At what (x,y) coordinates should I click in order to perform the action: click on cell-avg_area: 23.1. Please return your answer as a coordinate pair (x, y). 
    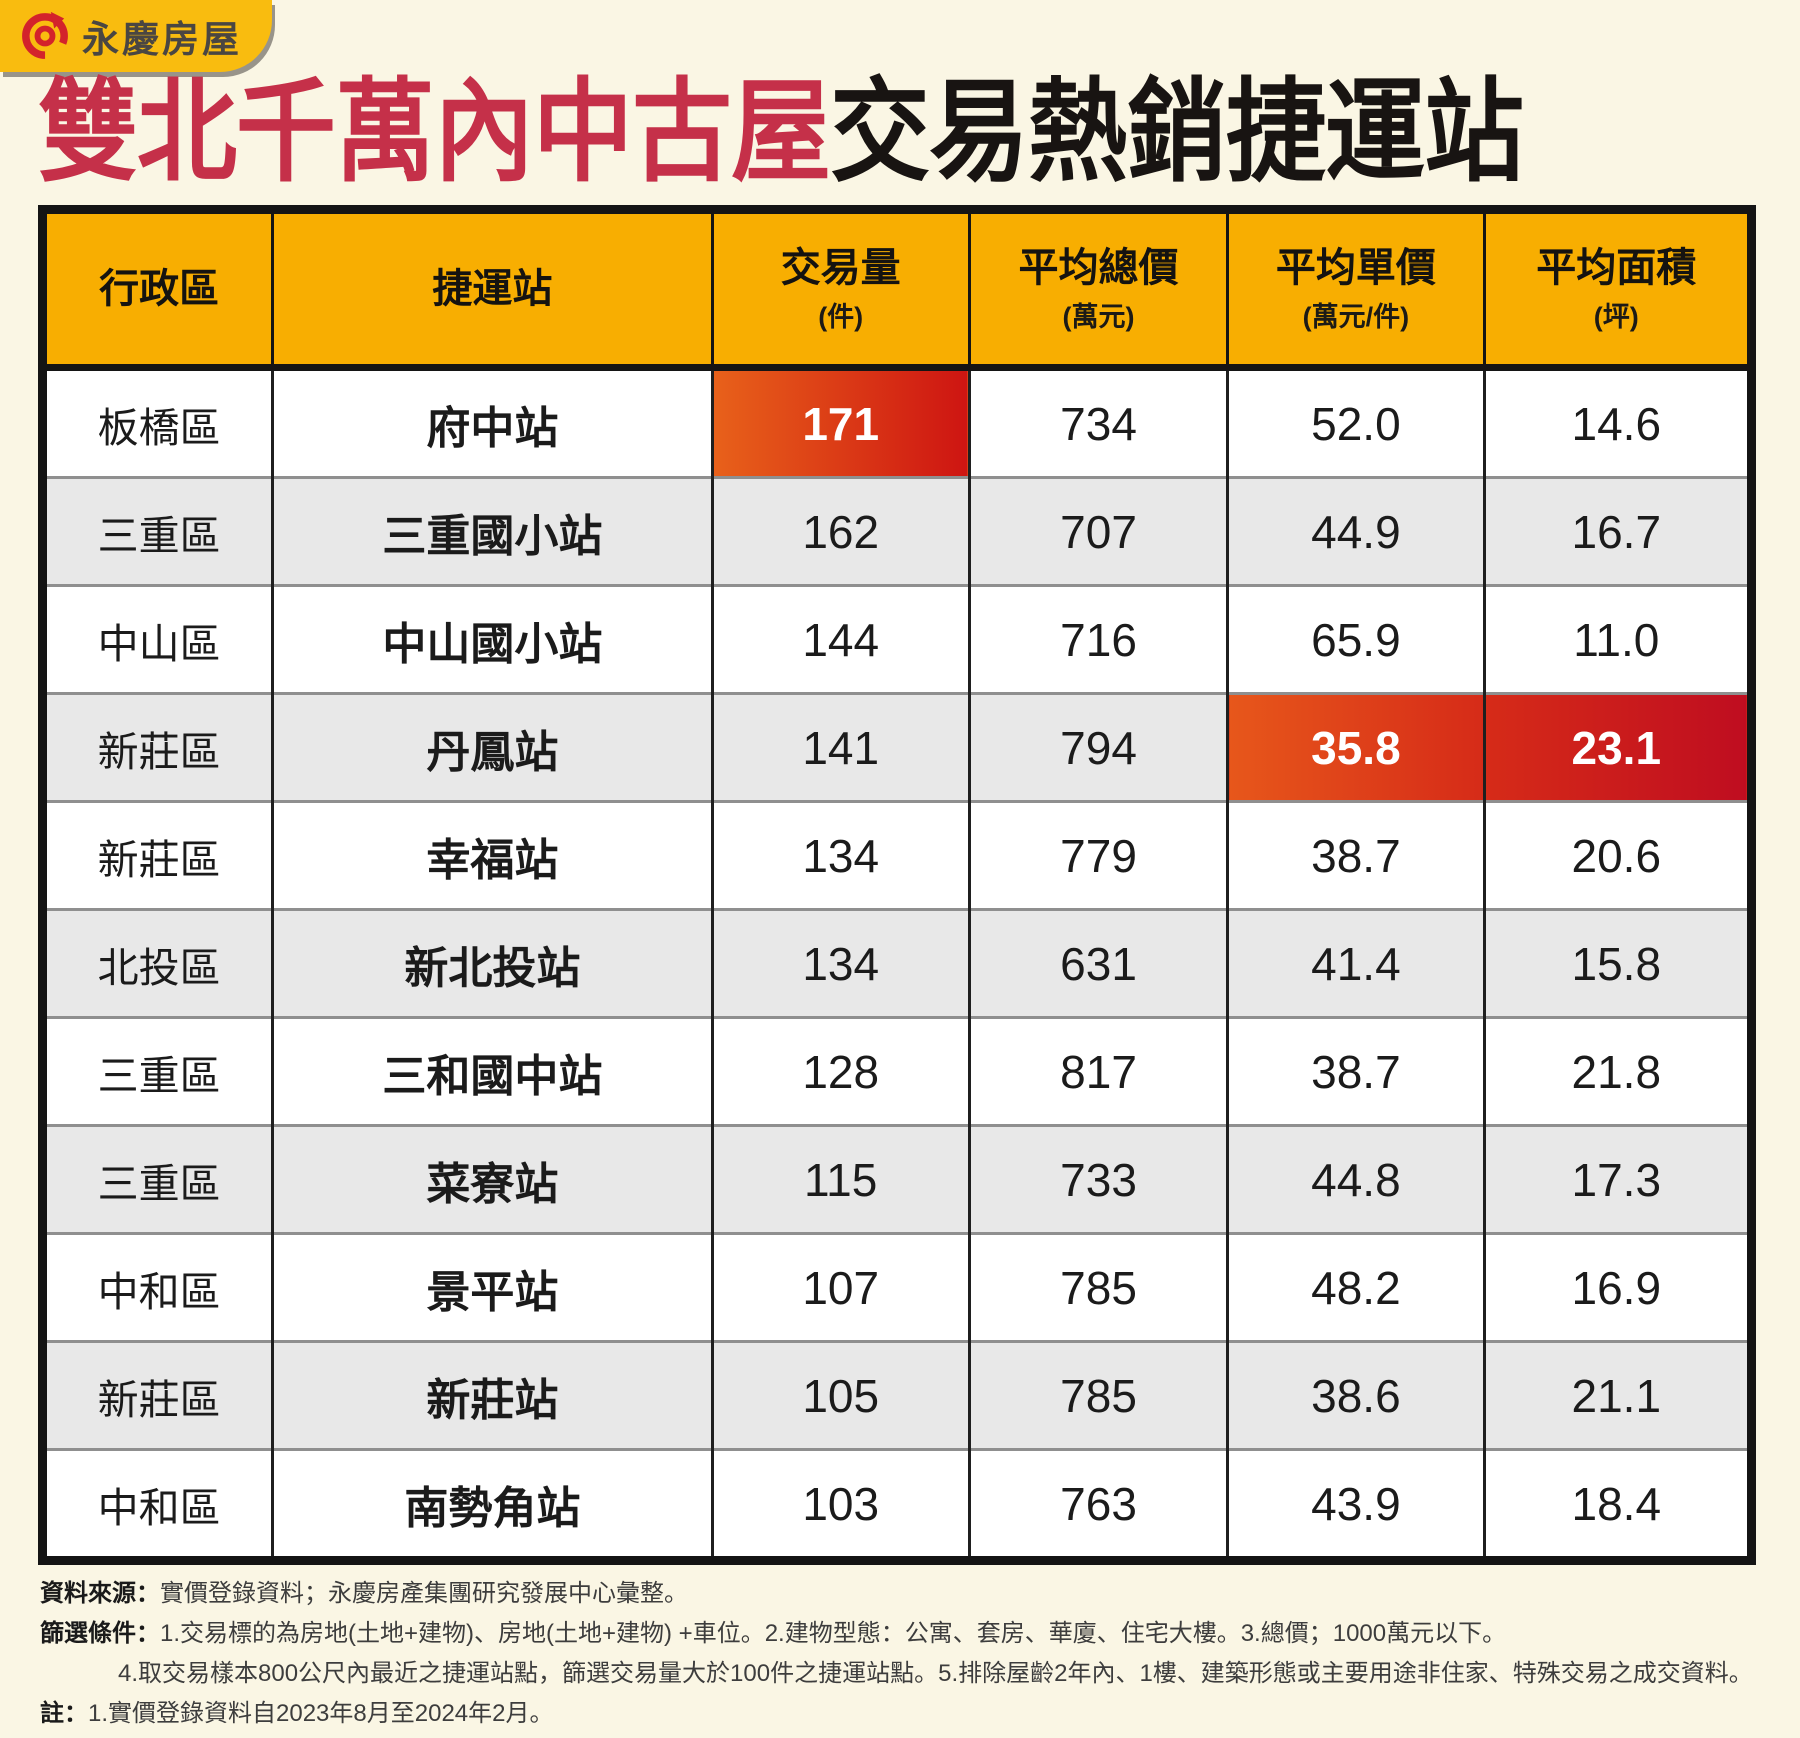
    Looking at the image, I should click on (1617, 747).